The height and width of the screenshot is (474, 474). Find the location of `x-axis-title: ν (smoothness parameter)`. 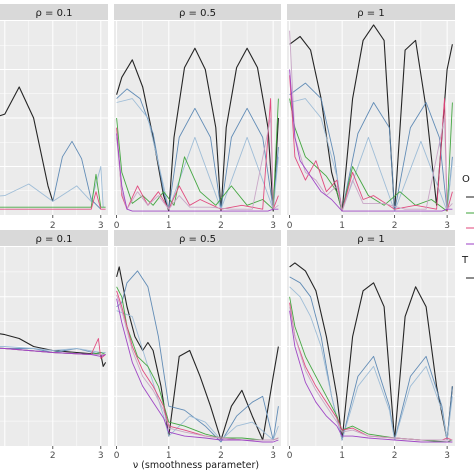

x-axis-title: ν (smoothness parameter) is located at coordinates (196, 465).